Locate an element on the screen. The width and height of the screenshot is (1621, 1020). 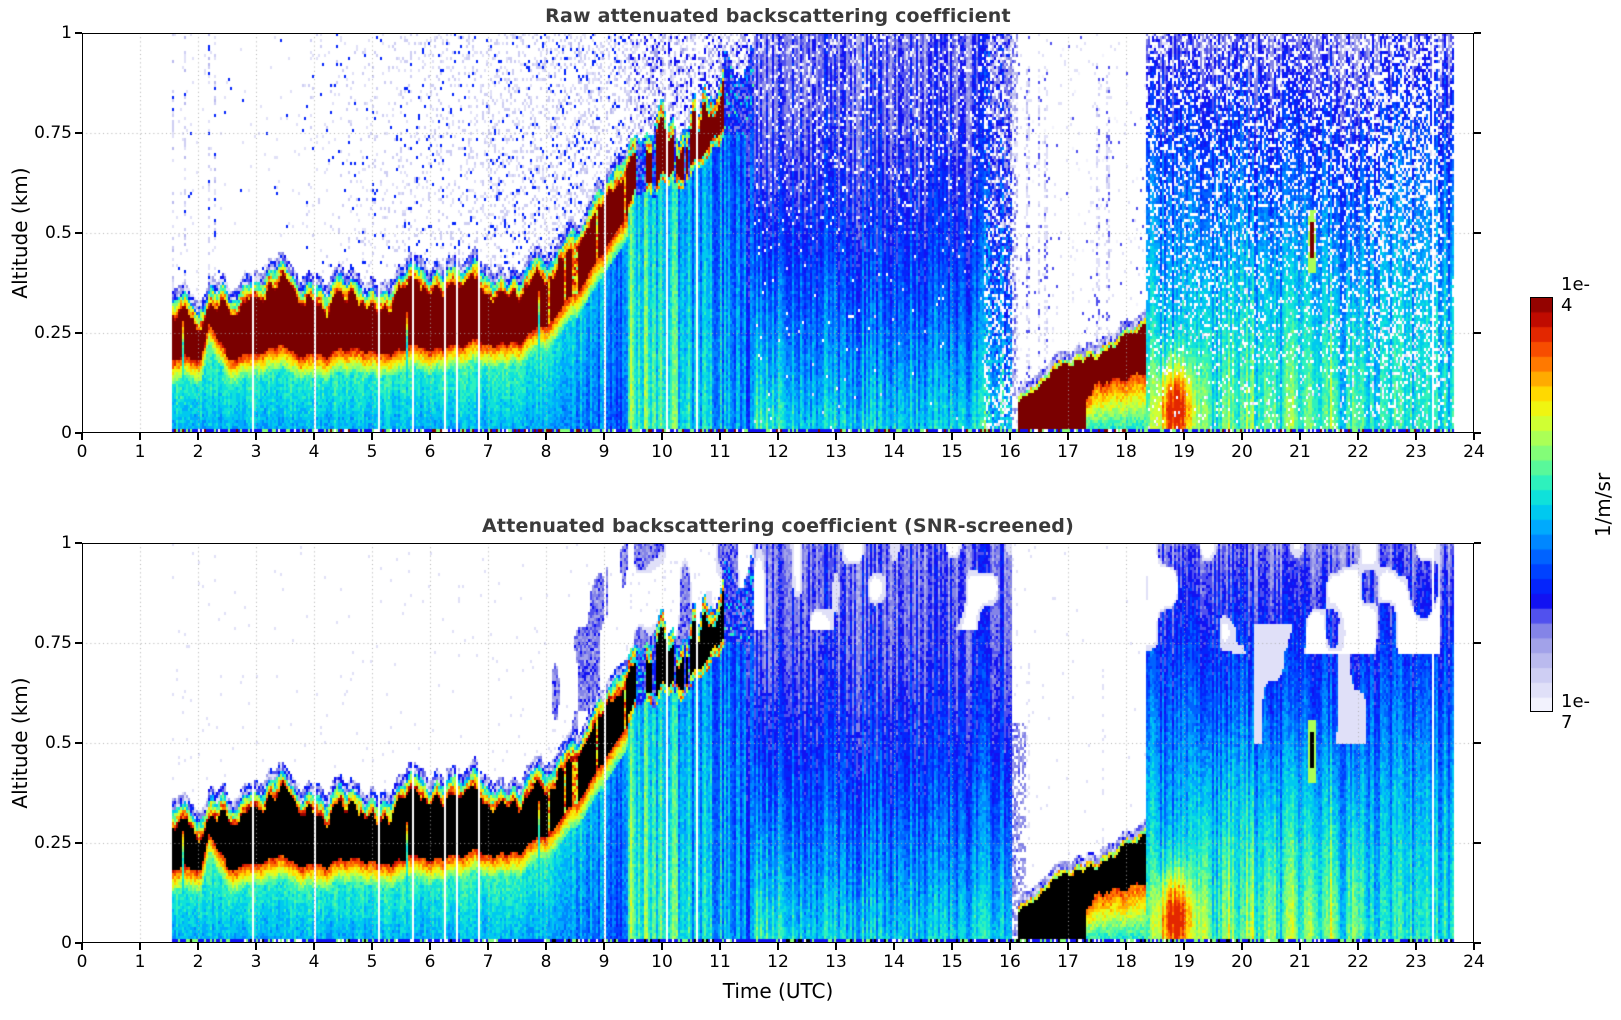
x-tick-label: 2 is located at coordinates (198, 452).